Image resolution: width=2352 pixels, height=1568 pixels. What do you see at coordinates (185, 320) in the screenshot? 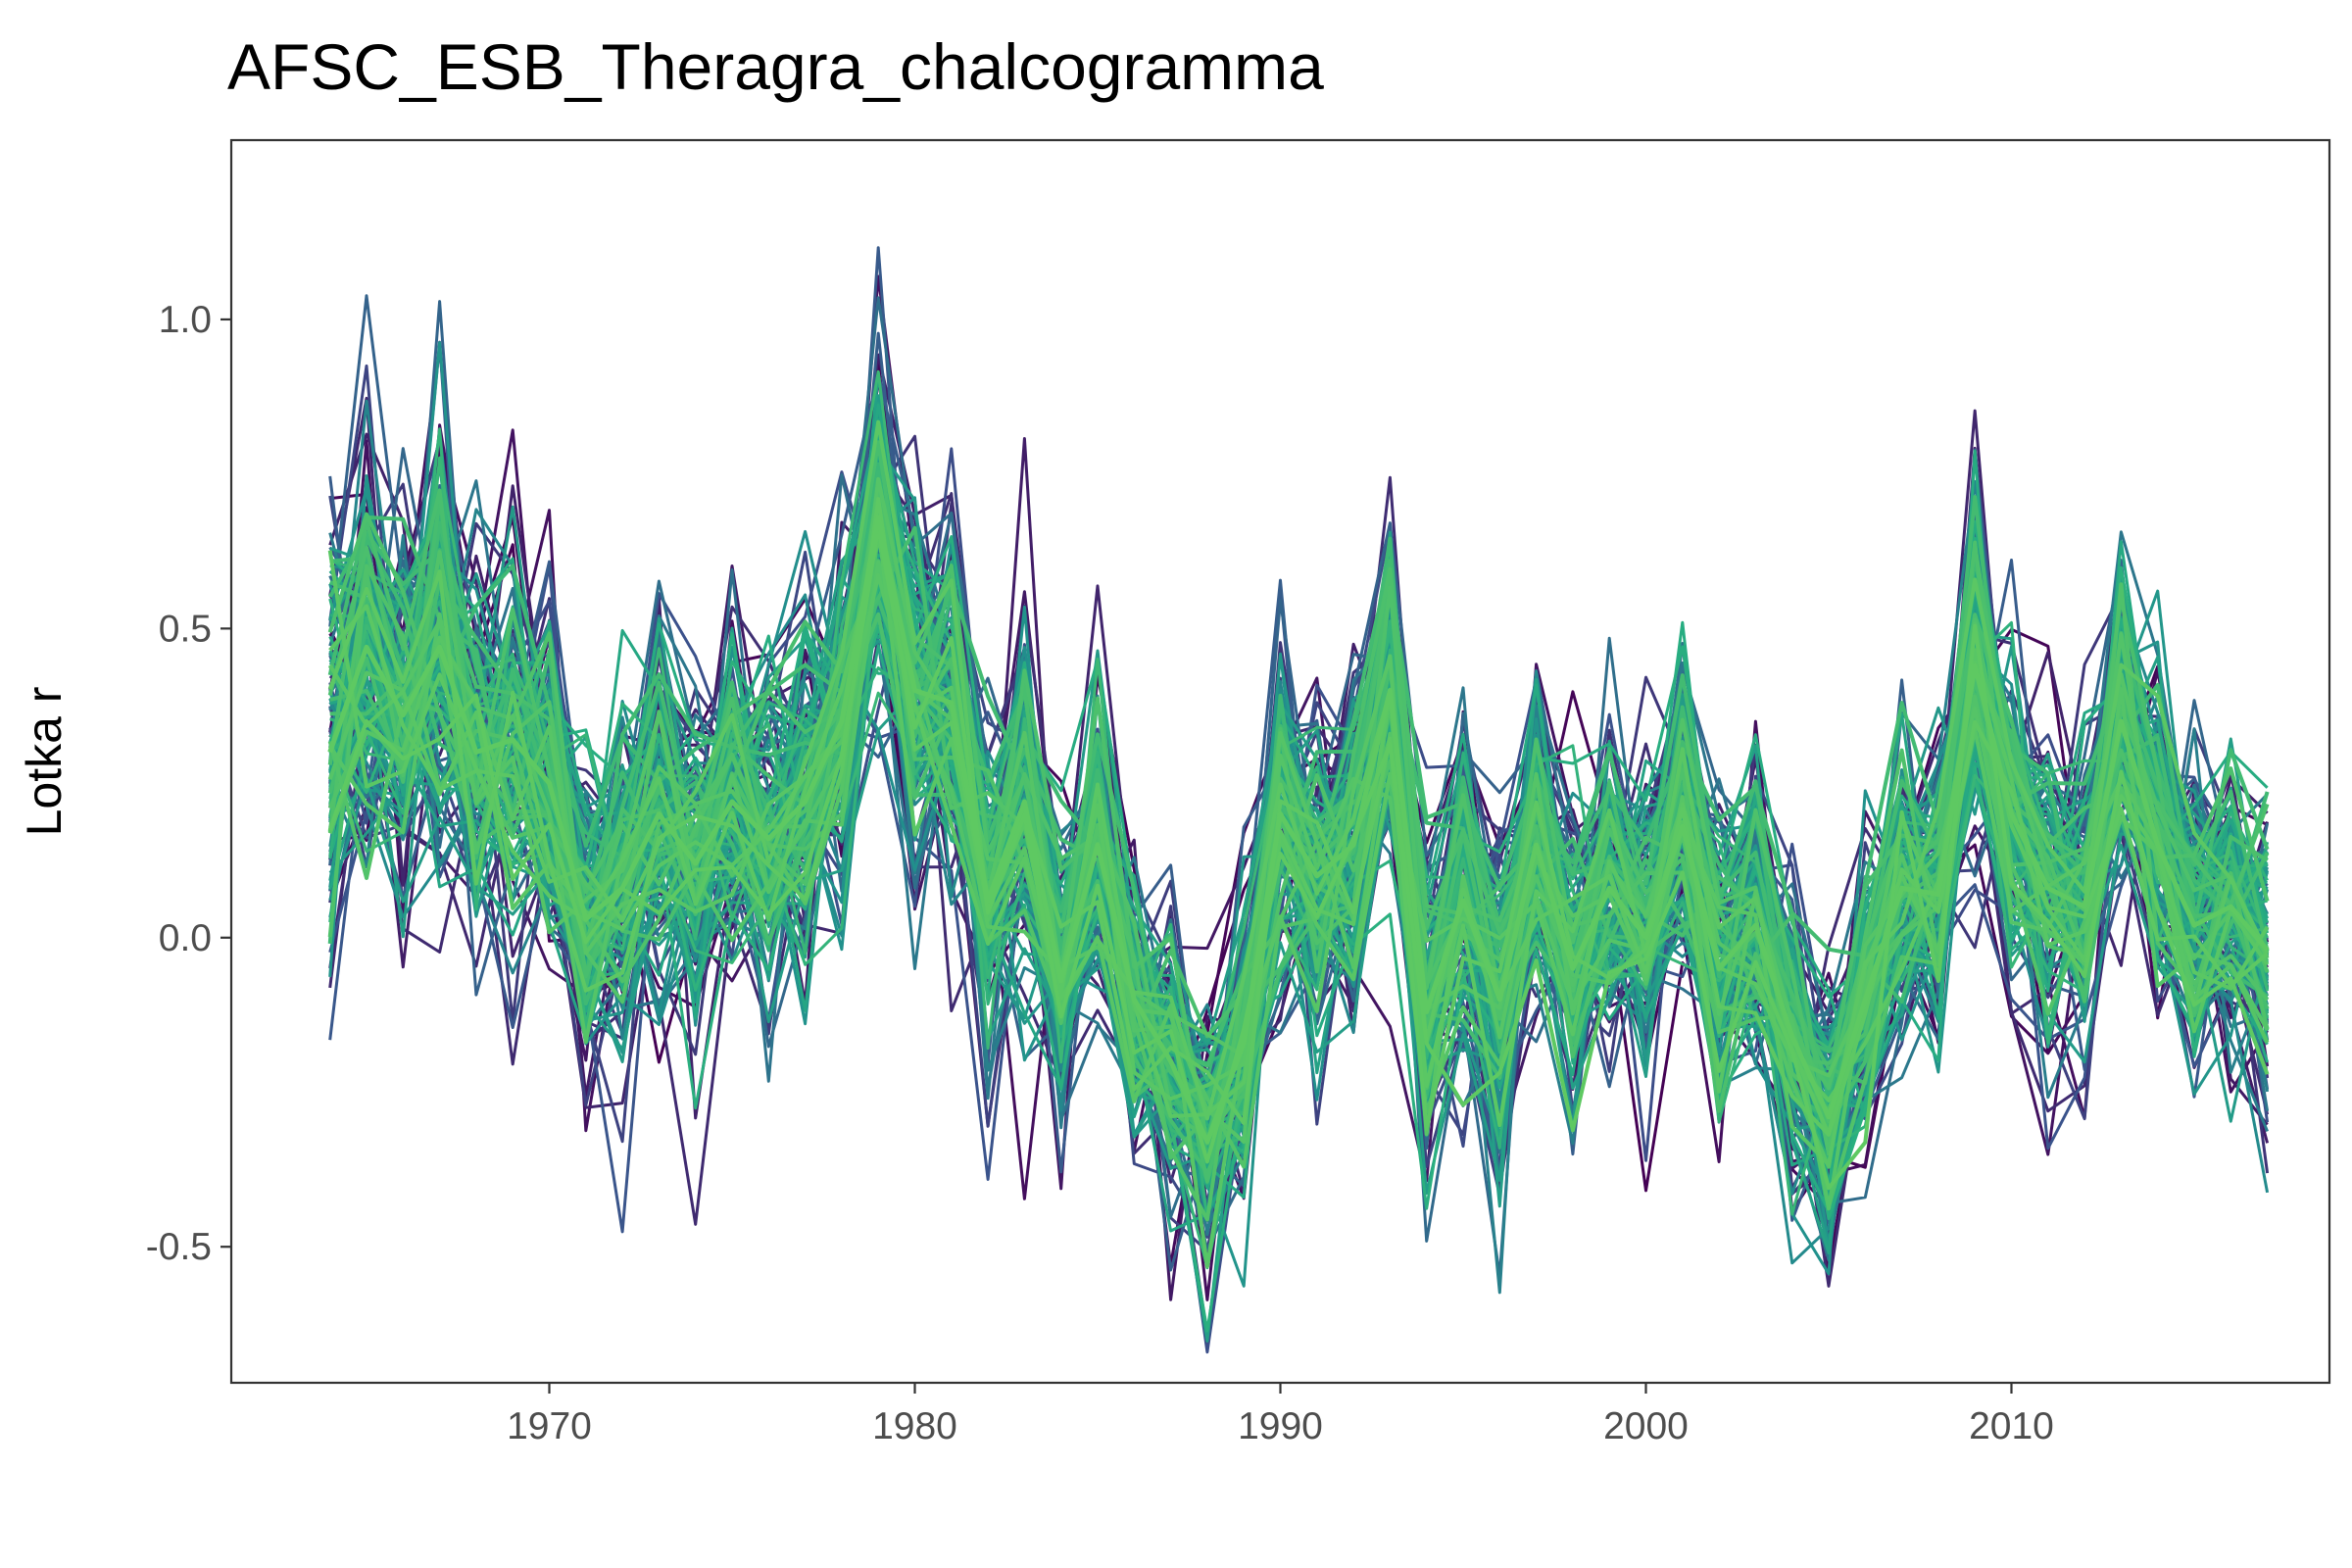
I see `y-tick-label: 1.0` at bounding box center [185, 320].